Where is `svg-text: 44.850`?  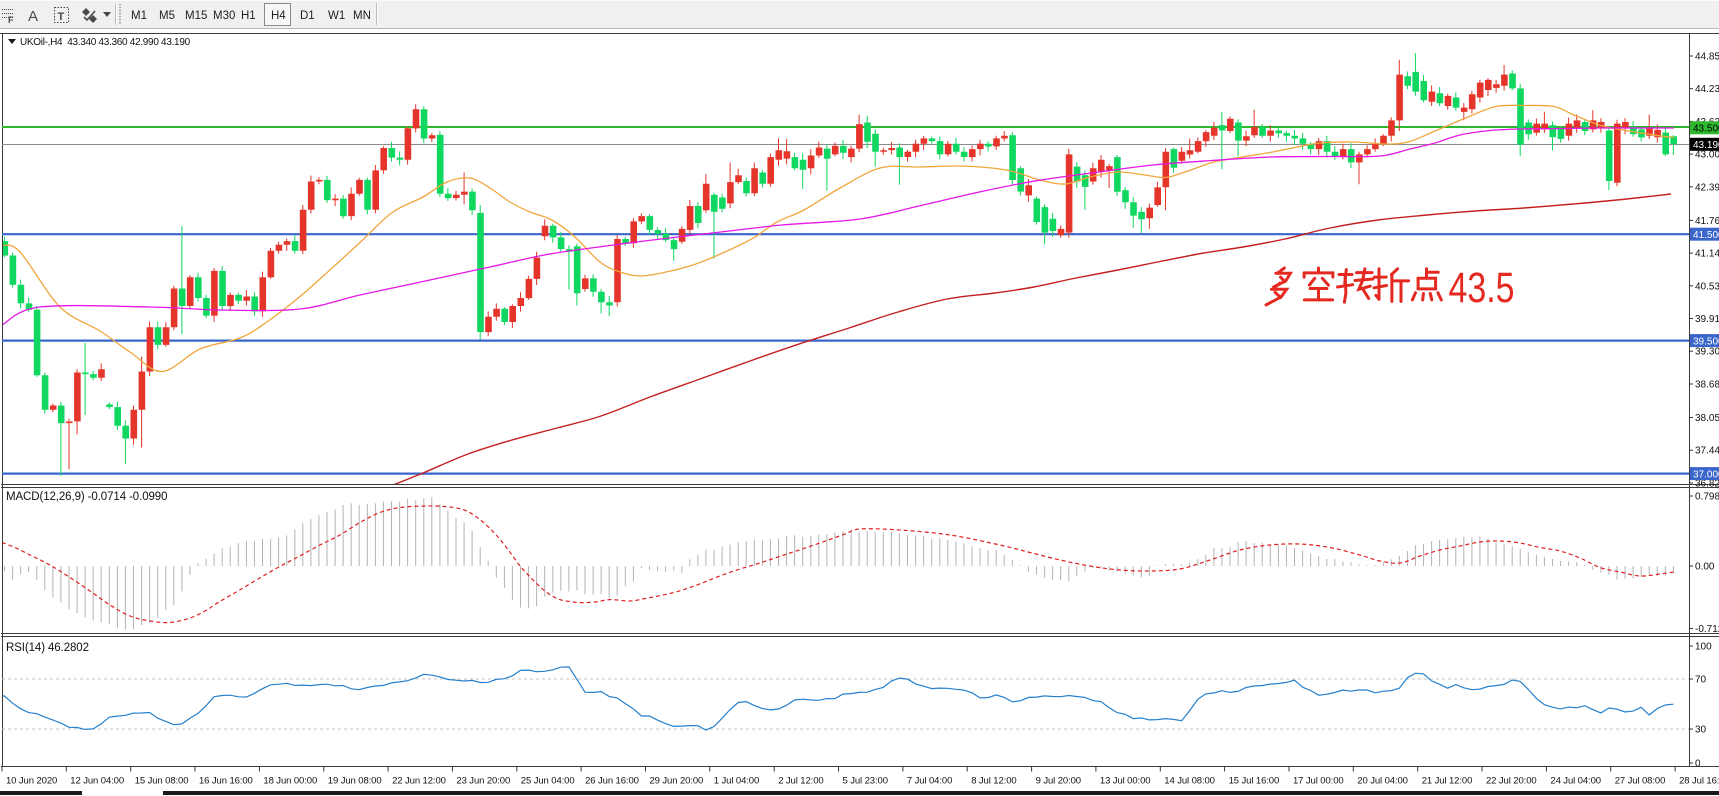
svg-text: 44.850 is located at coordinates (1707, 57).